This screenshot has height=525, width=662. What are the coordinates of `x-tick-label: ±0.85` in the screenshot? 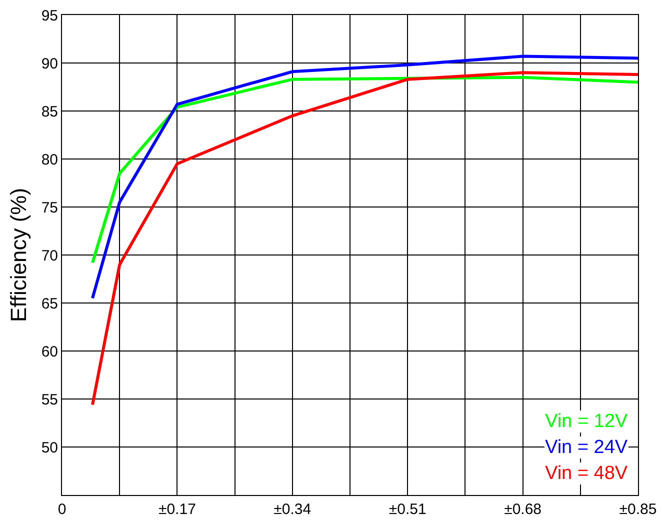 It's located at (638, 509).